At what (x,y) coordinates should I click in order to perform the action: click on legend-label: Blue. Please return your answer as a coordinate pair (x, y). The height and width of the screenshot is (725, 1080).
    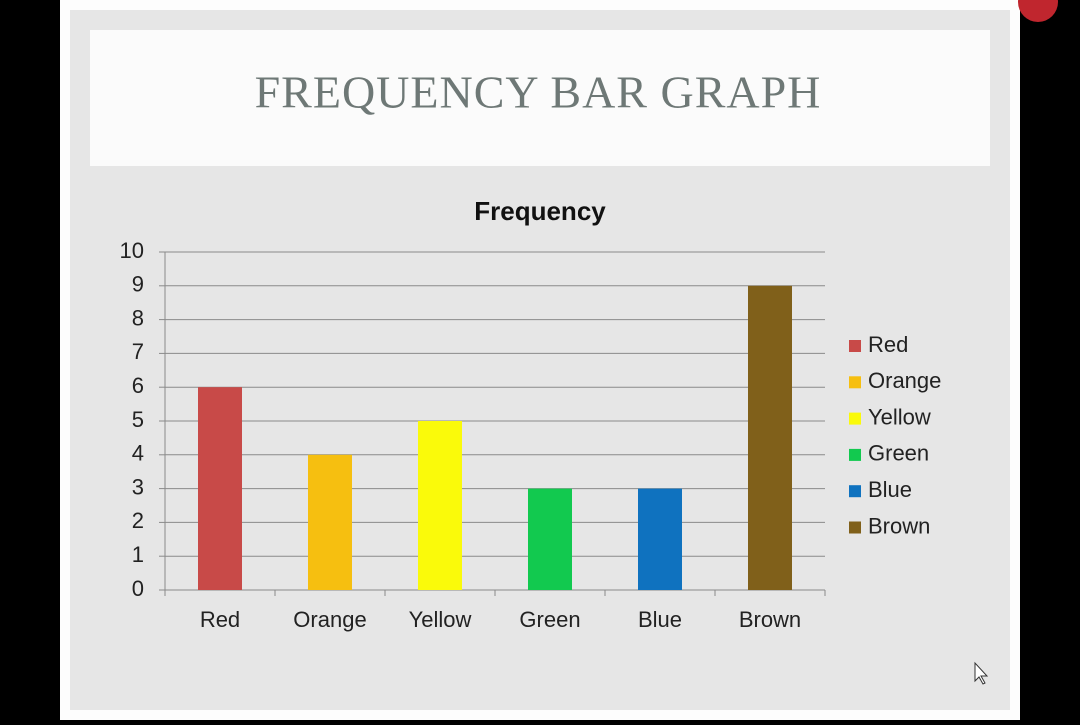
    Looking at the image, I should click on (890, 489).